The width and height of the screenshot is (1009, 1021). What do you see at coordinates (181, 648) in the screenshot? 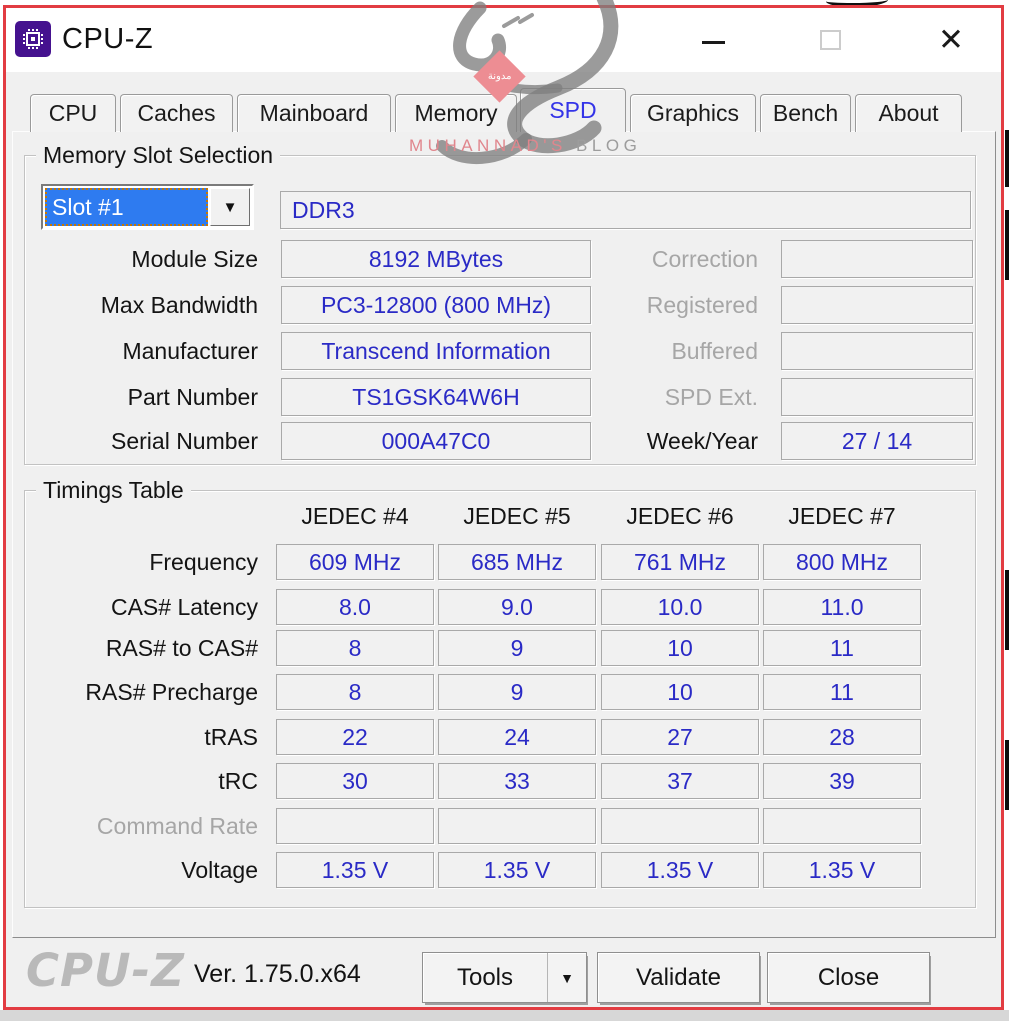
I see `row-label: RAS# to CAS#` at bounding box center [181, 648].